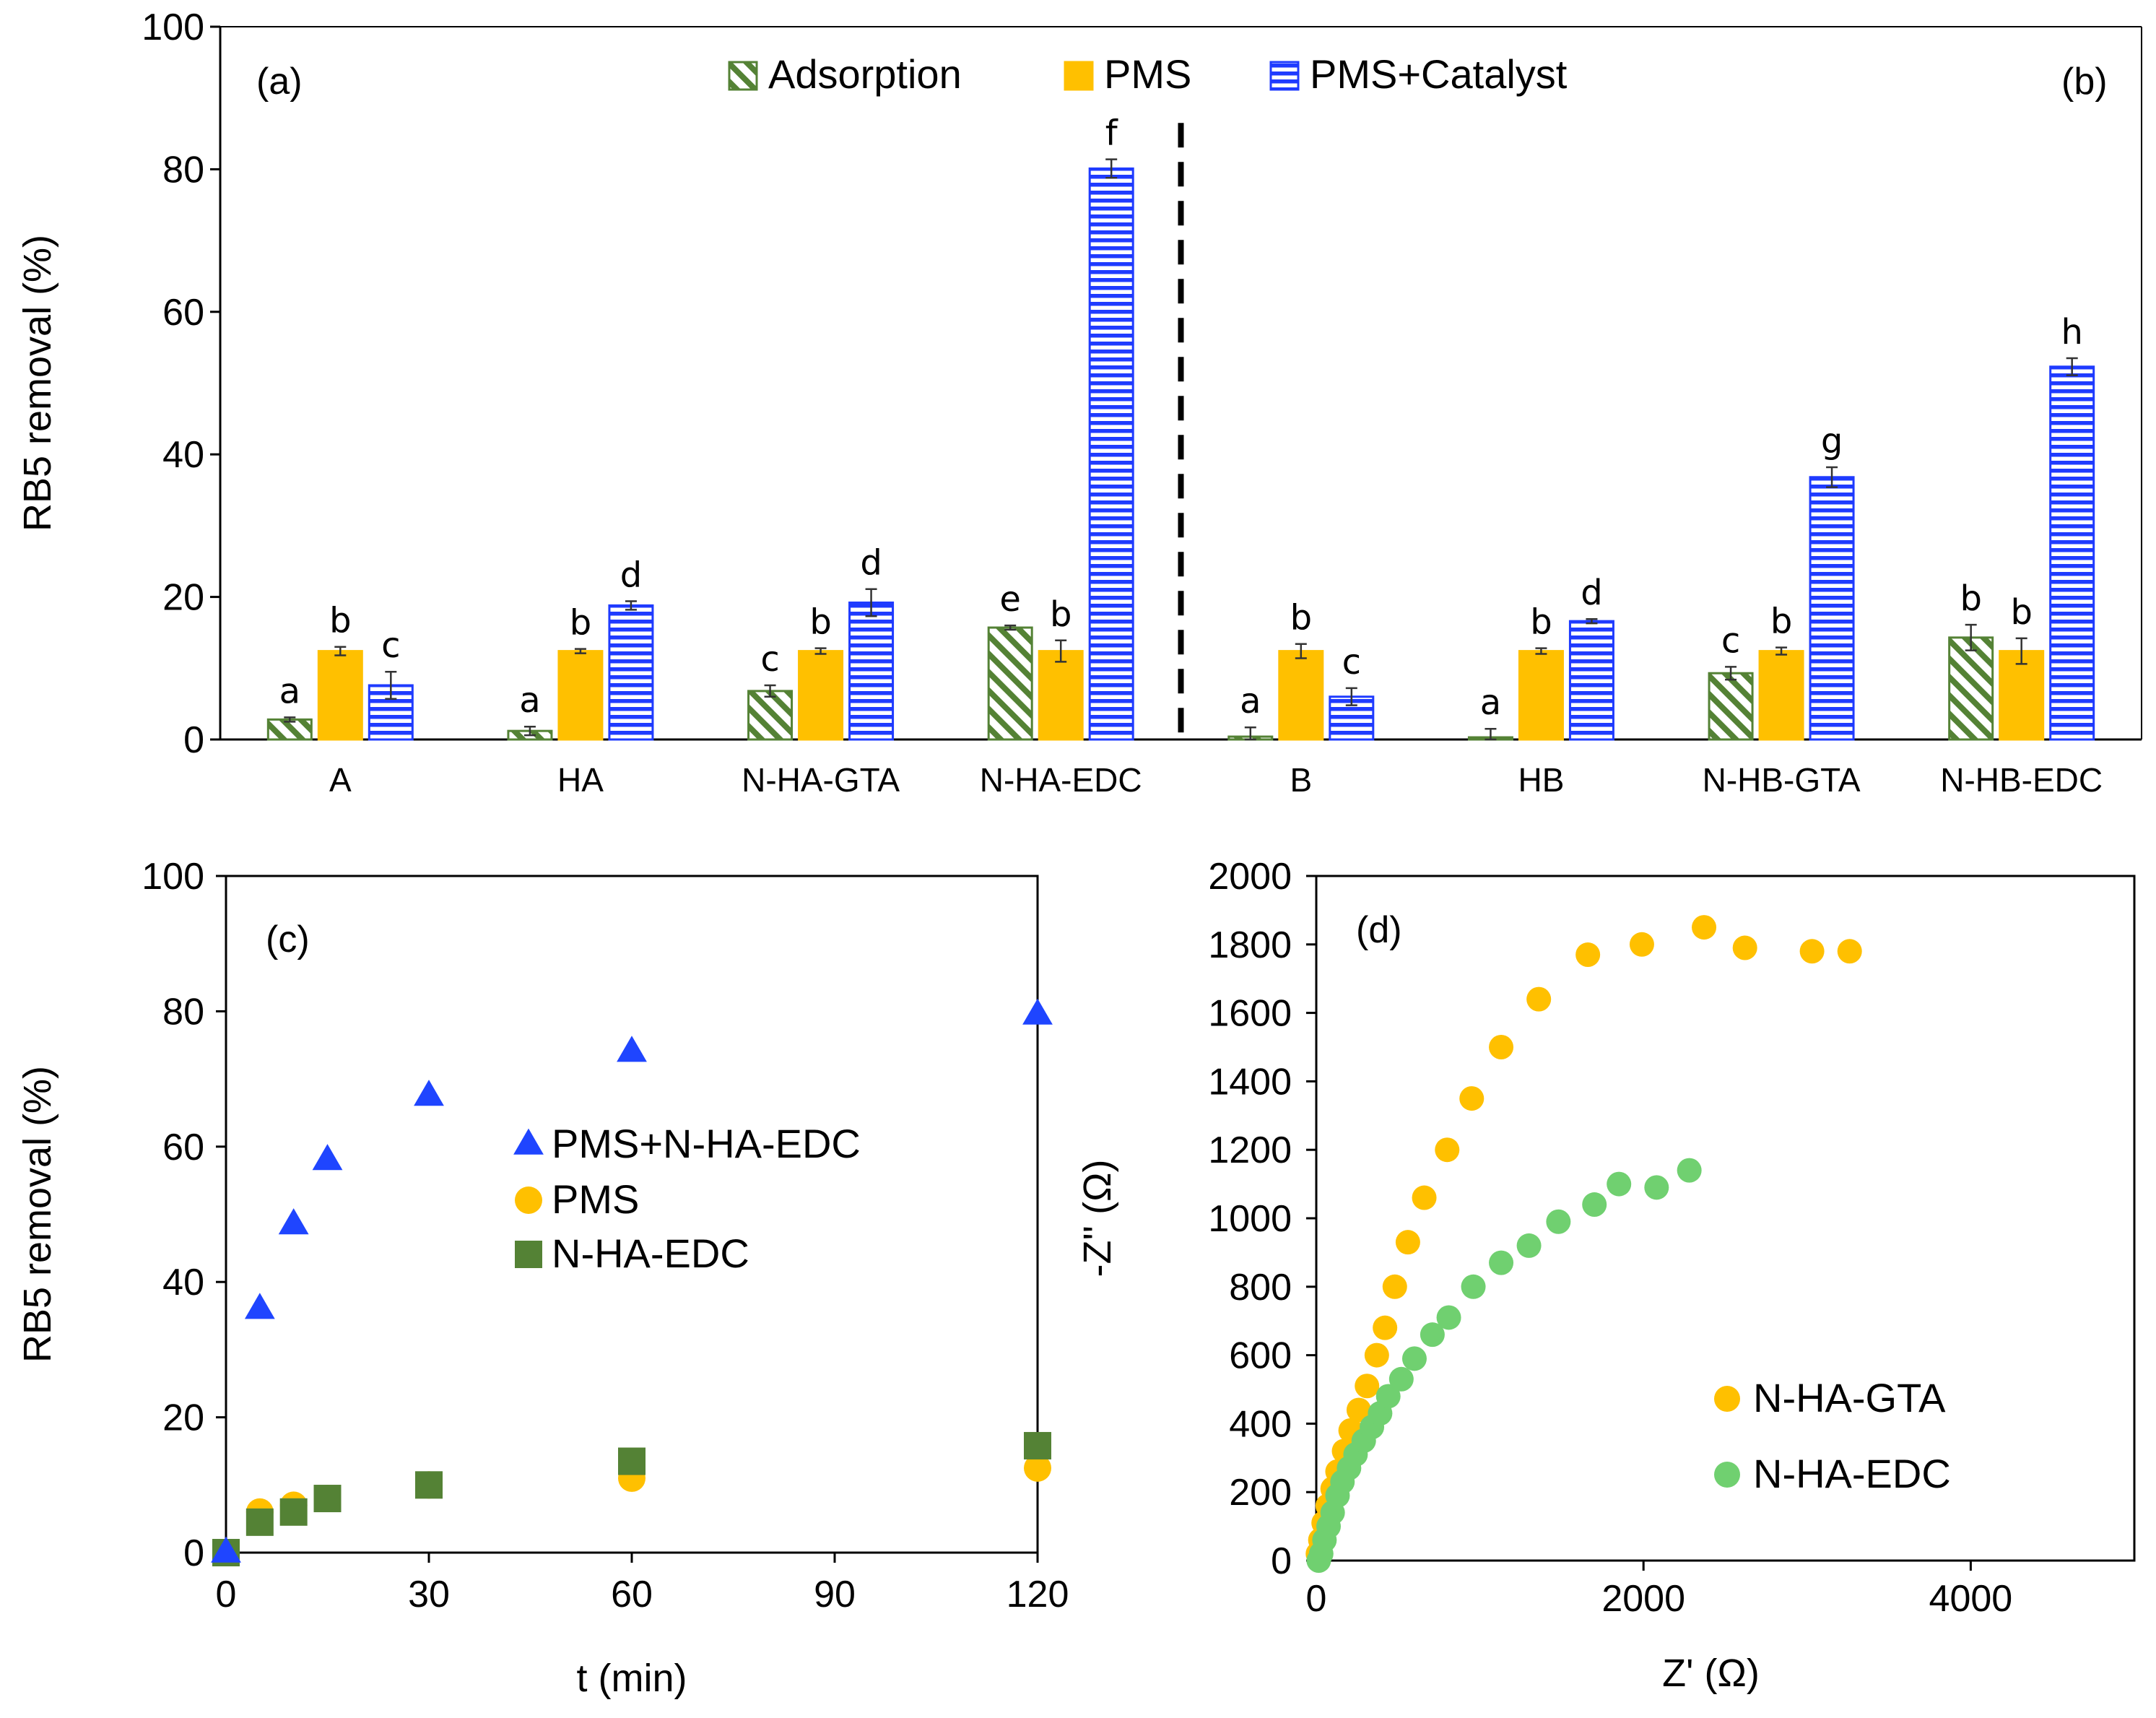  What do you see at coordinates (632, 1678) in the screenshot?
I see `c-x-axis-title: t (min)` at bounding box center [632, 1678].